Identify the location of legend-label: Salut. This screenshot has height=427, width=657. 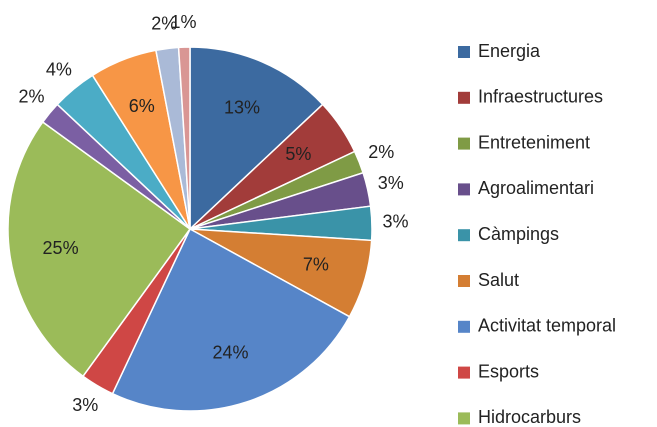
(498, 280).